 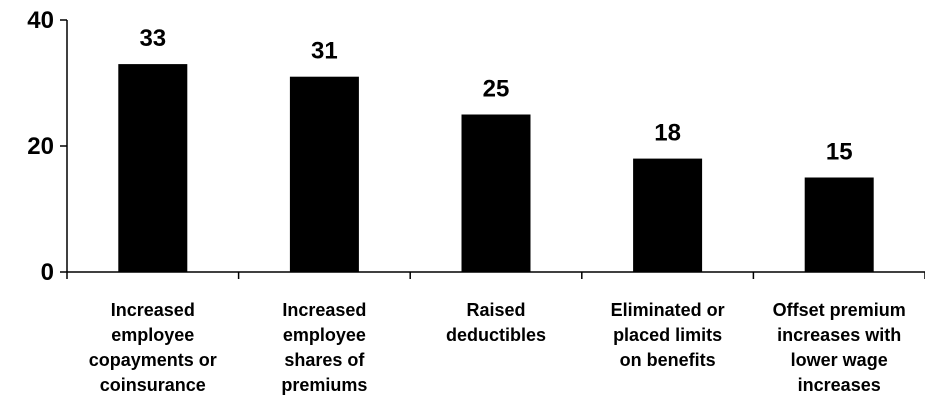 I want to click on x-tick-label-line: coinsurance, so click(x=153, y=385).